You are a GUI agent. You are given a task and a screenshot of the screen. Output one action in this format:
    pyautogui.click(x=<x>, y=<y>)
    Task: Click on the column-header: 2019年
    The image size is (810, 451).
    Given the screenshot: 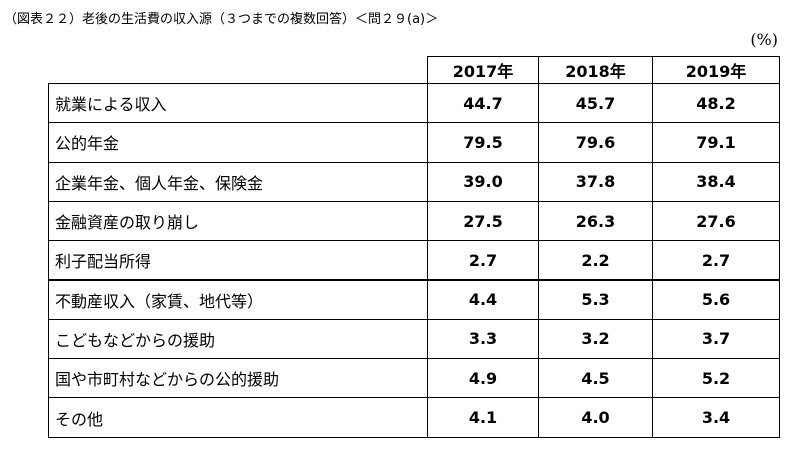 What is the action you would take?
    pyautogui.click(x=716, y=70)
    